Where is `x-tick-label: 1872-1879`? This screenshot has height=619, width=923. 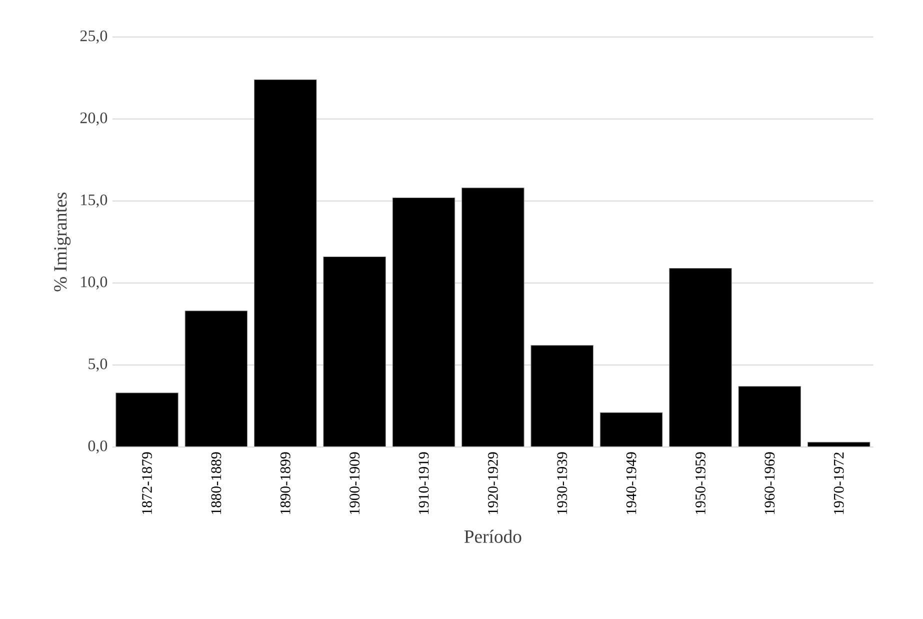 x-tick-label: 1872-1879 is located at coordinates (147, 483).